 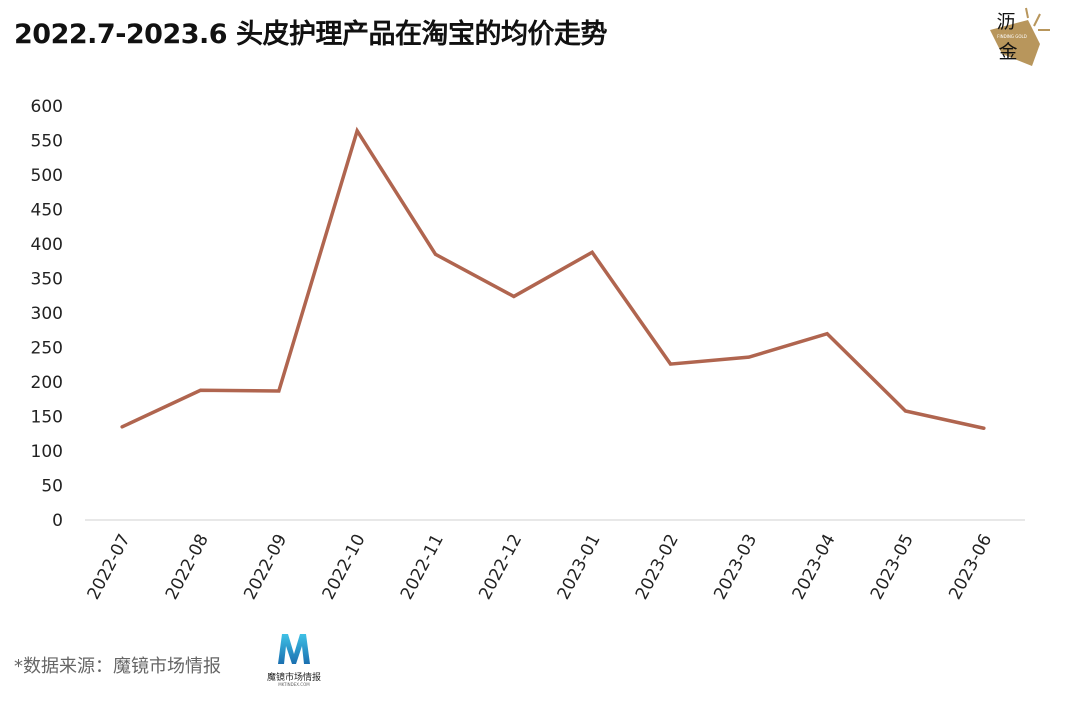 What do you see at coordinates (52, 487) in the screenshot?
I see `y-tick-label: 50` at bounding box center [52, 487].